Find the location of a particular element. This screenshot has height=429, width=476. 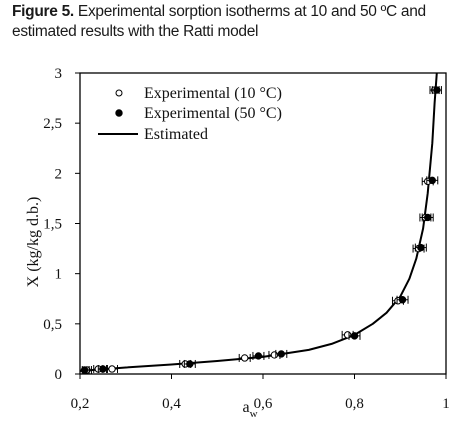

y-tick-label: 0,5 is located at coordinates (52, 325).